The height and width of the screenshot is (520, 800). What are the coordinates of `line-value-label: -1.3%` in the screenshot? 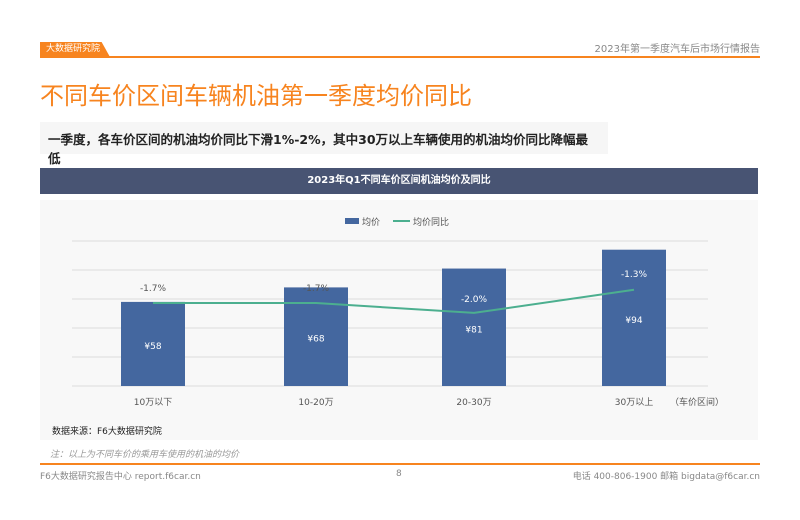 It's located at (634, 275).